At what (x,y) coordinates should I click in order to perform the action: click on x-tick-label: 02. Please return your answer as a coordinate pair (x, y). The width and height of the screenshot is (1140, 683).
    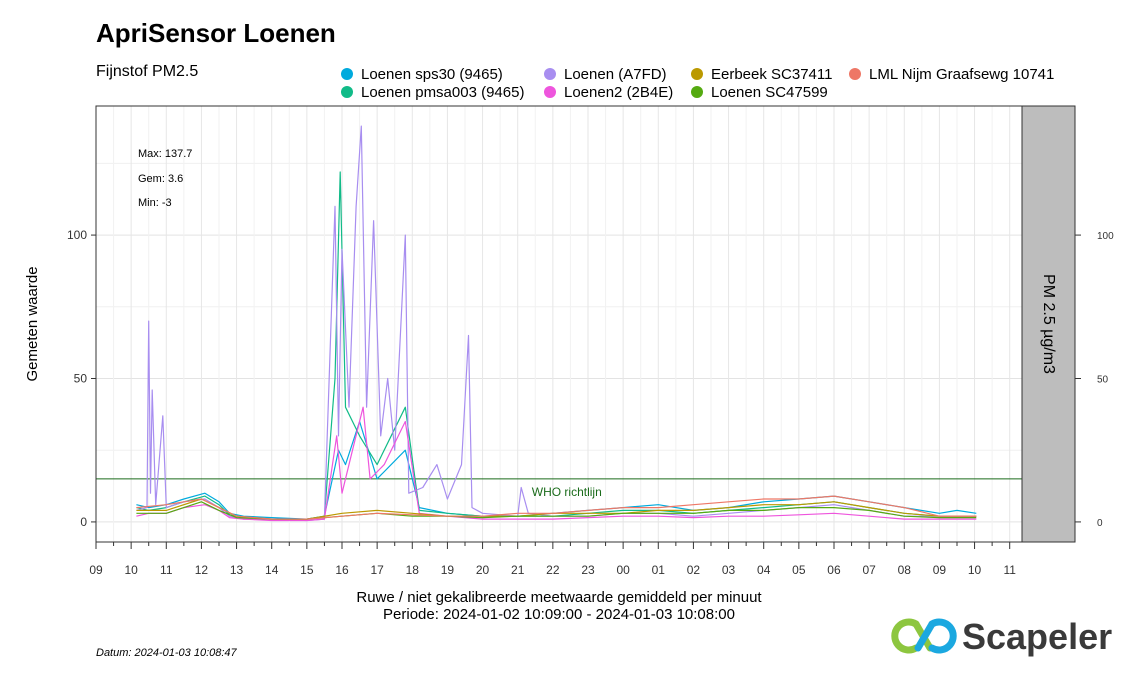
    Looking at the image, I should click on (694, 570).